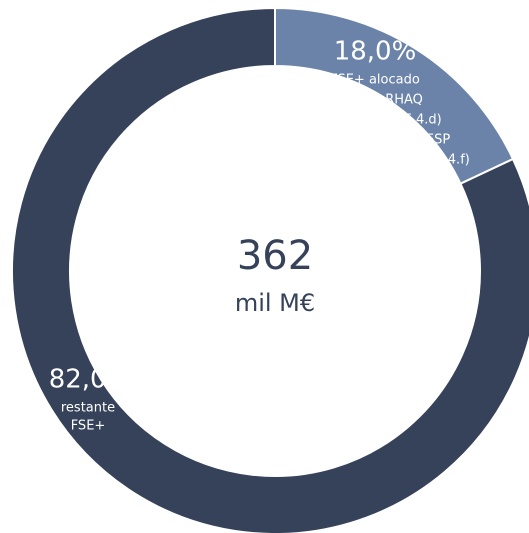  What do you see at coordinates (398, 100) in the screenshot?
I see `slice-label: a RHAQ` at bounding box center [398, 100].